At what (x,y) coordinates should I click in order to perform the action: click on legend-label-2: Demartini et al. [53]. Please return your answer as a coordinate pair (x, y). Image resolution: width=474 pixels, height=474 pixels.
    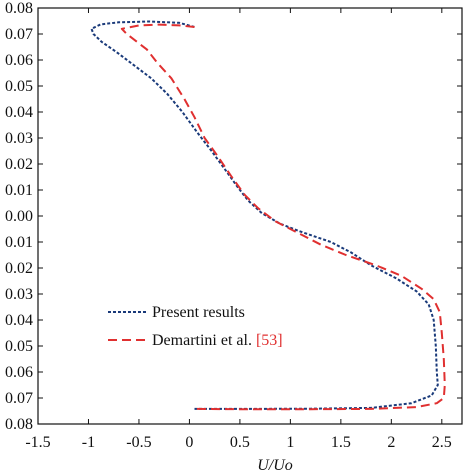
    Looking at the image, I should click on (217, 340).